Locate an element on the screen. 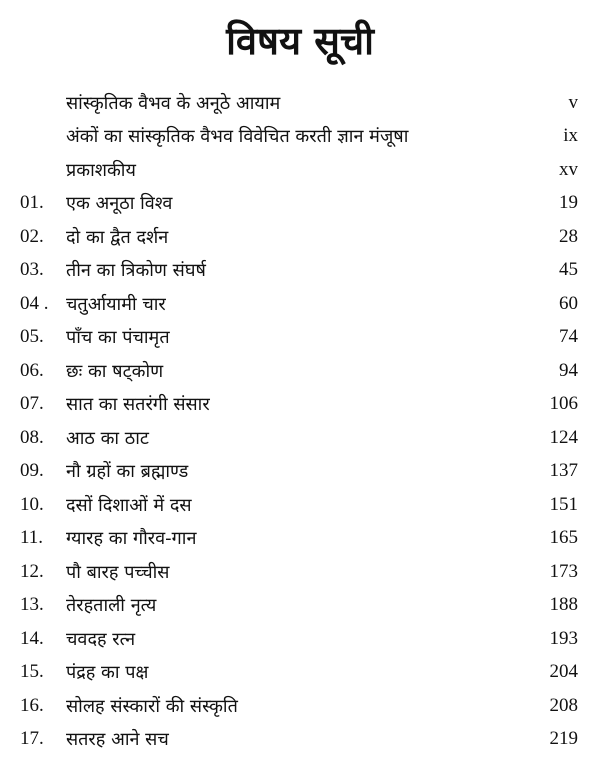 The height and width of the screenshot is (769, 600). entry-number: 02. is located at coordinates (32, 236).